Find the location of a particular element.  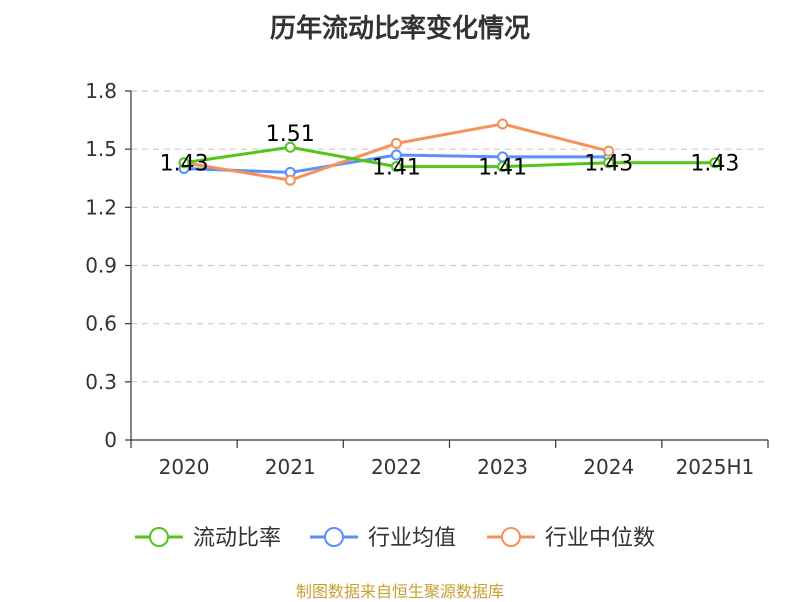

x-tick-label: 2022 is located at coordinates (396, 467).